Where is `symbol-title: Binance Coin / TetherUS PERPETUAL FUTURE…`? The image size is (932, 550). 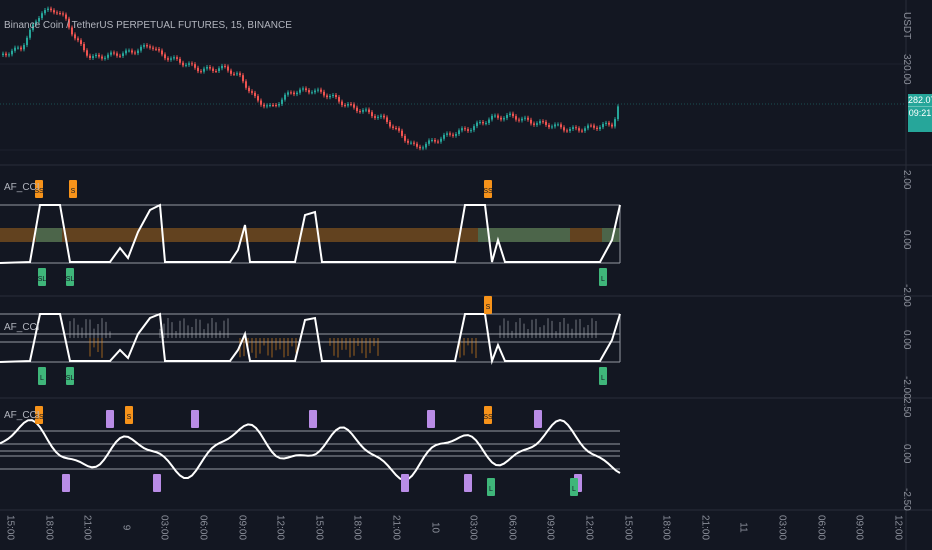 symbol-title: Binance Coin / TetherUS PERPETUAL FUTURE… is located at coordinates (148, 25).